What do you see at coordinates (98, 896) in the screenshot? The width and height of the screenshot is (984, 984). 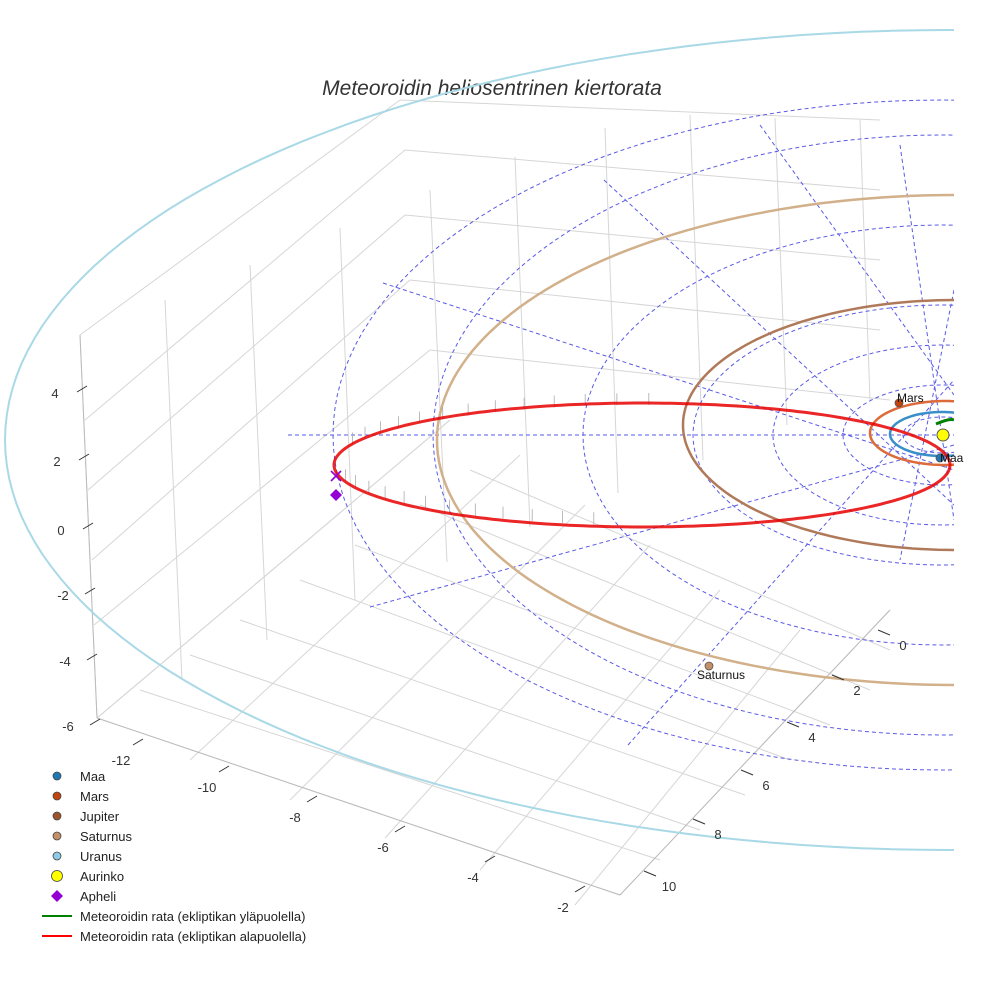 I see `legend-label: Apheli` at bounding box center [98, 896].